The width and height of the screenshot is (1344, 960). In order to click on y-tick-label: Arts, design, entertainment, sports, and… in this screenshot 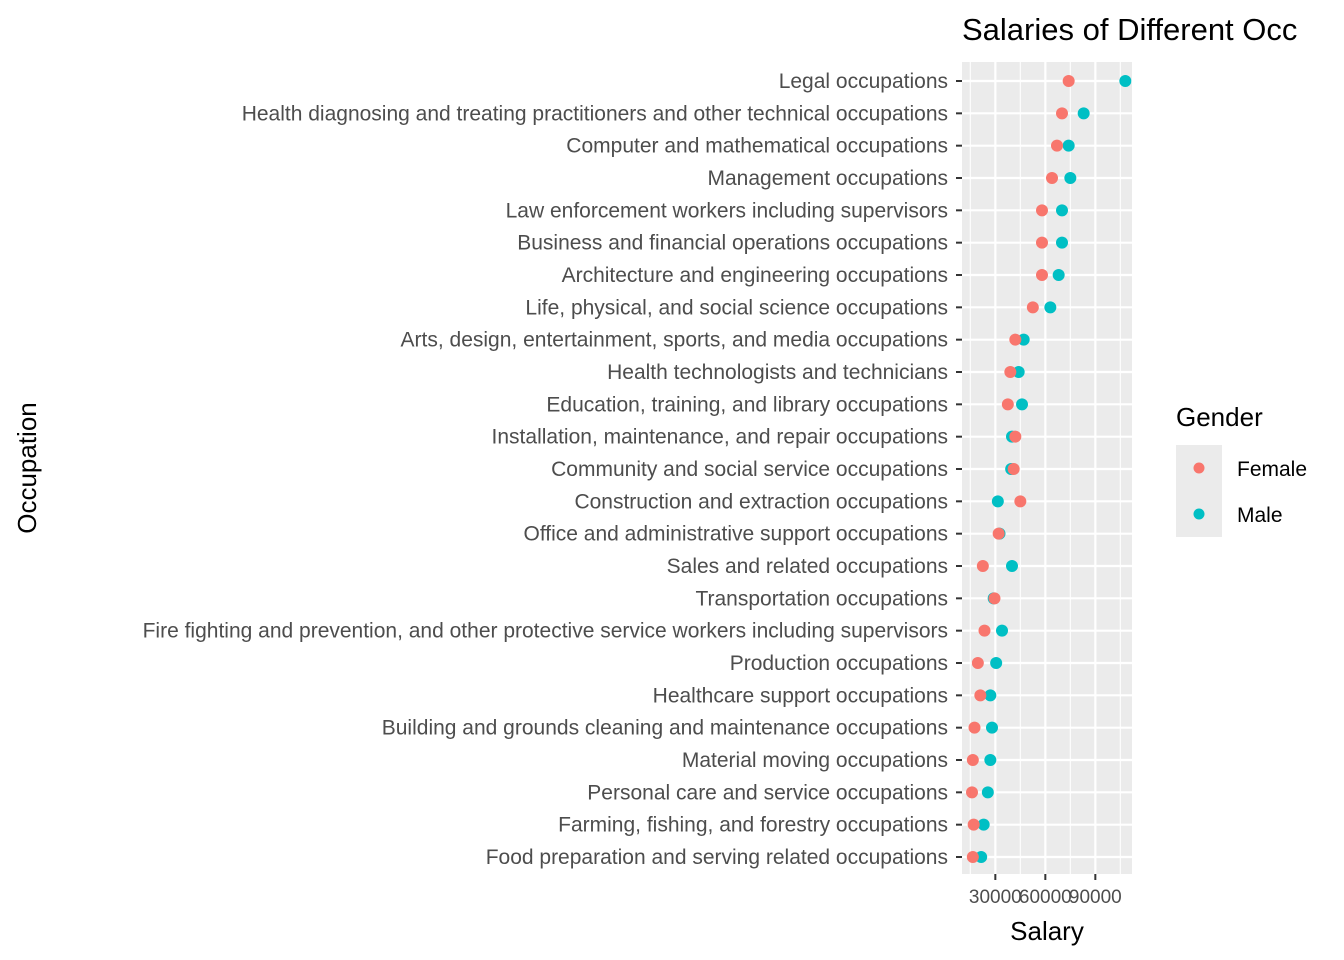, I will do `click(674, 340)`.